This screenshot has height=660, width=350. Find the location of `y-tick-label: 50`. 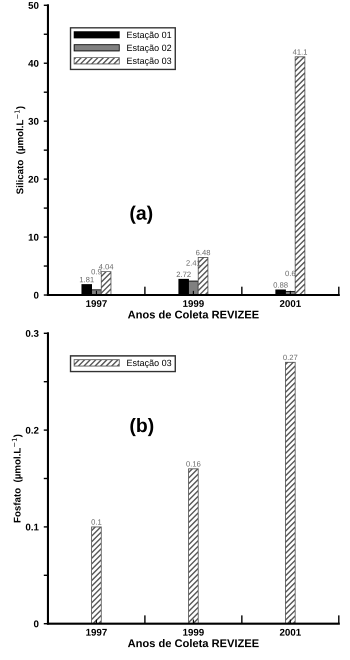

y-tick-label: 50 is located at coordinates (33, 5).